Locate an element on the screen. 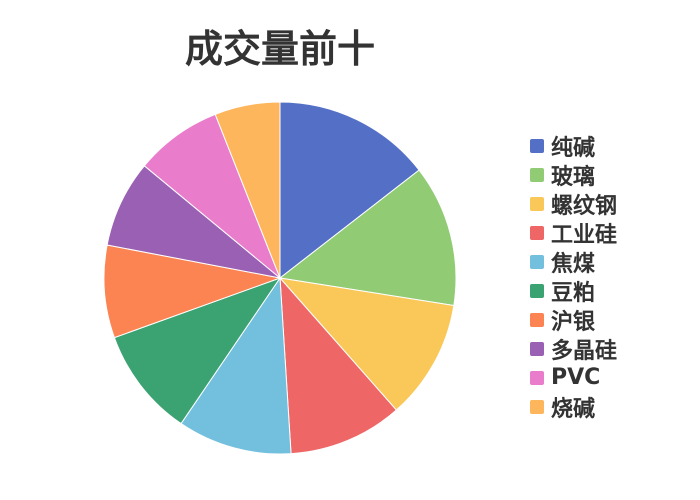  legend-label: 烧碱 is located at coordinates (573, 409).